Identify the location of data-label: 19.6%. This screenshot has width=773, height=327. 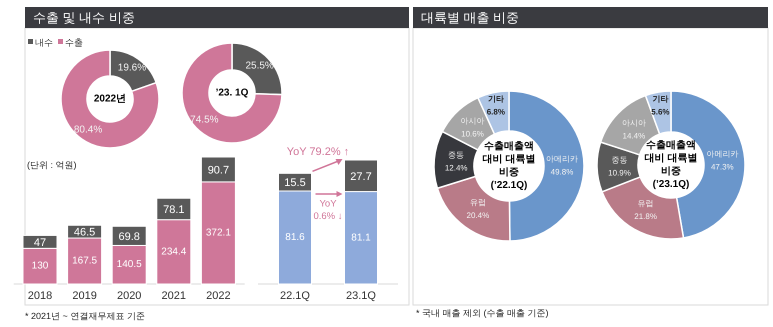
(132, 68).